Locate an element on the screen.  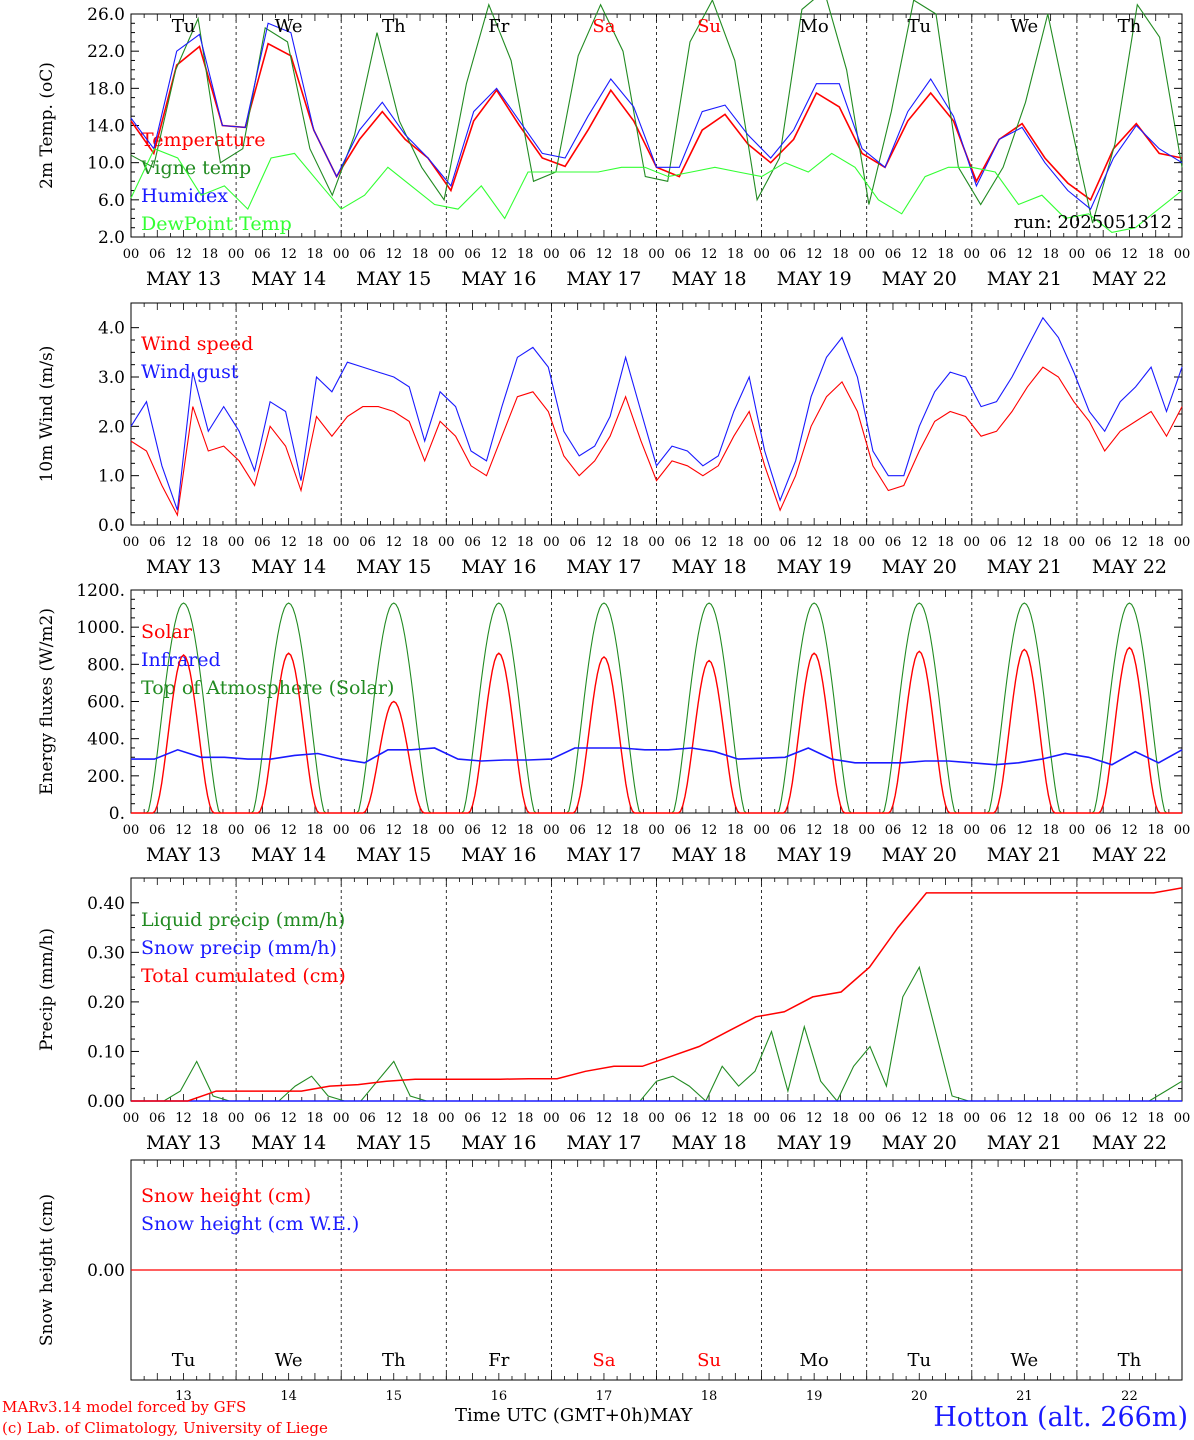
legend-entry: Solar is located at coordinates (167, 632).